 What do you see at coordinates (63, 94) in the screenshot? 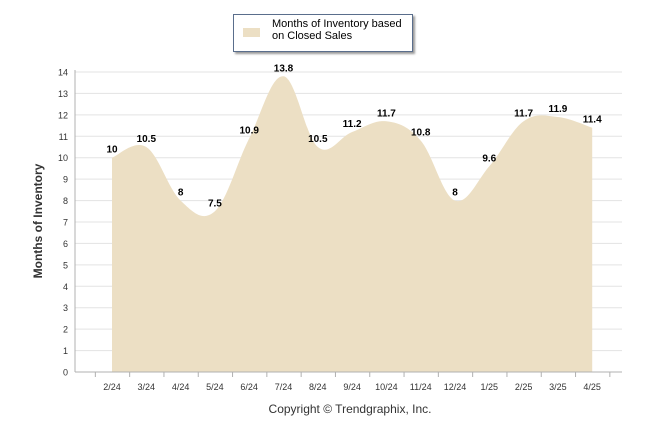
I see `y-tick-label: 13` at bounding box center [63, 94].